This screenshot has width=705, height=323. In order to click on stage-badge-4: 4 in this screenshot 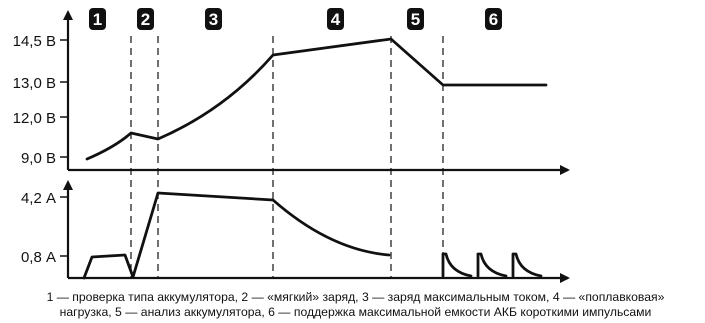, I will do `click(335, 19)`.